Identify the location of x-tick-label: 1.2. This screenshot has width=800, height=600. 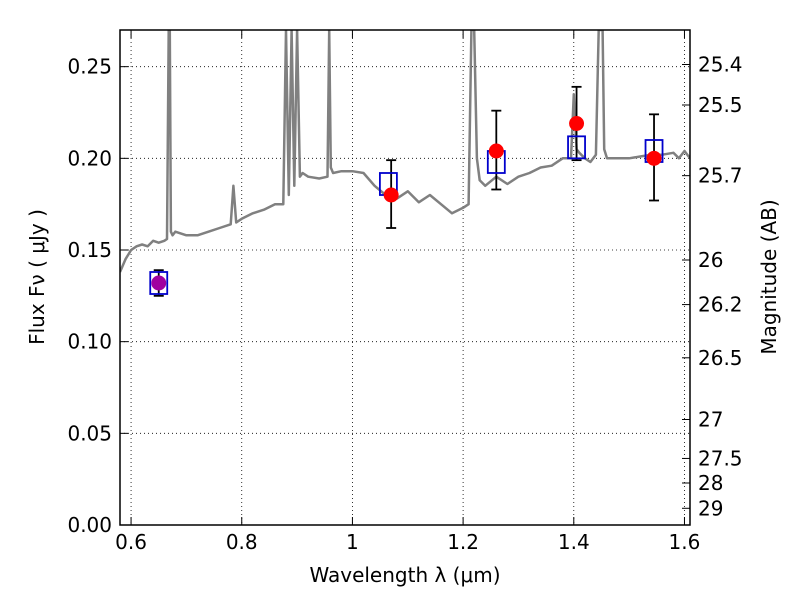
(463, 542).